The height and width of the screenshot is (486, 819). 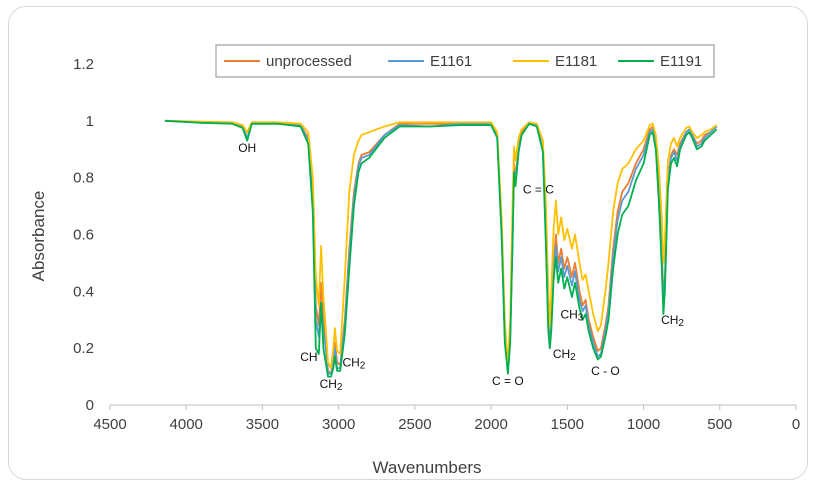 I want to click on x-tick-label: 3500, so click(x=262, y=424).